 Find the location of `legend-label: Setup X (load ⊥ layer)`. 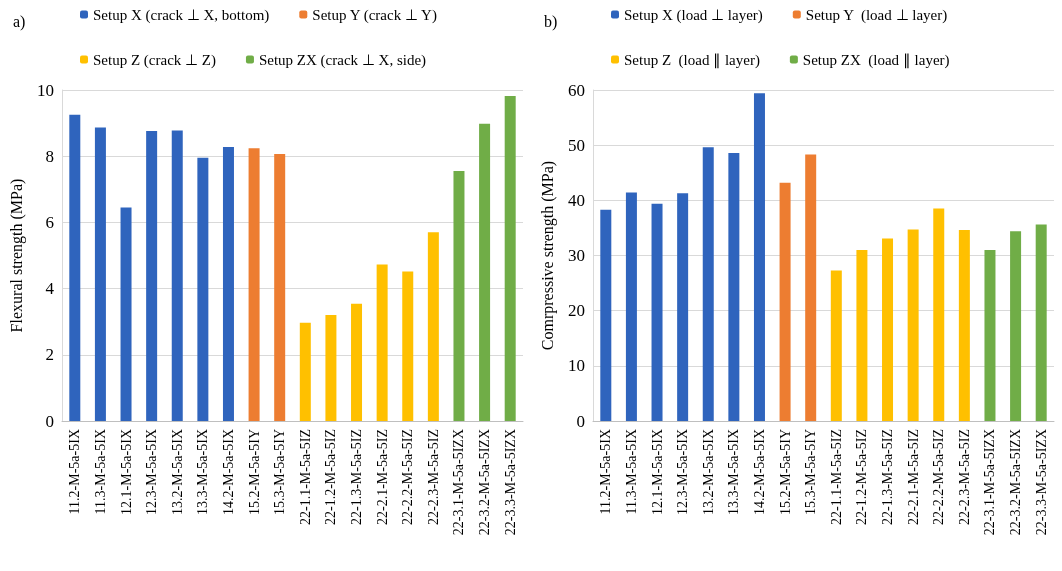

legend-label: Setup X (load ⊥ layer) is located at coordinates (693, 15).